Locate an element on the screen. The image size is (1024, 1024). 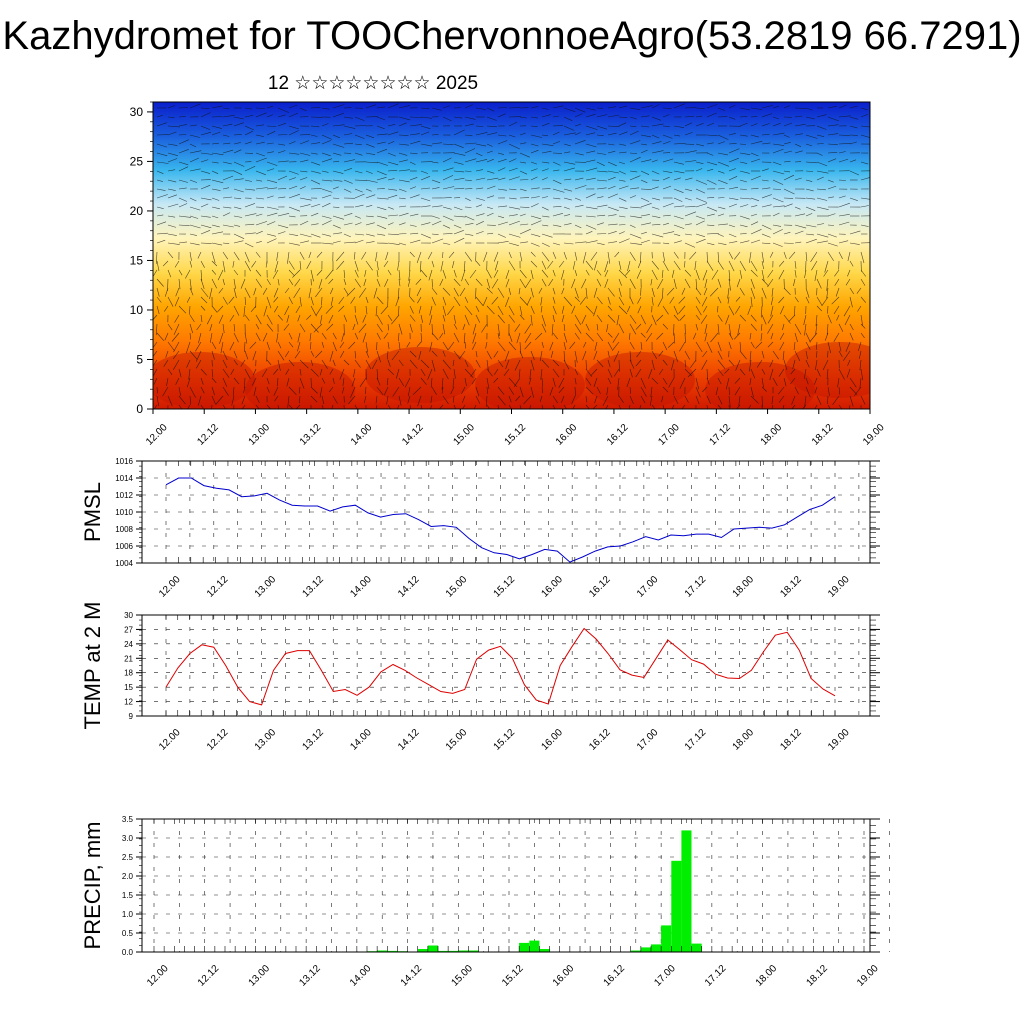
precip-xtick-label: 18.12 is located at coordinates (817, 976).